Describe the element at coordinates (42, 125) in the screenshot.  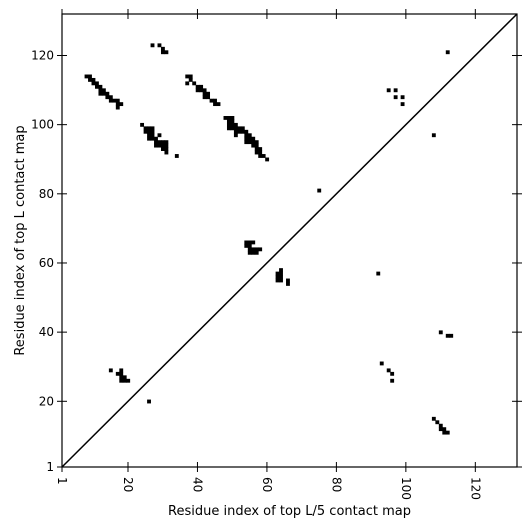
I see `y-tick-label: 100` at that location.